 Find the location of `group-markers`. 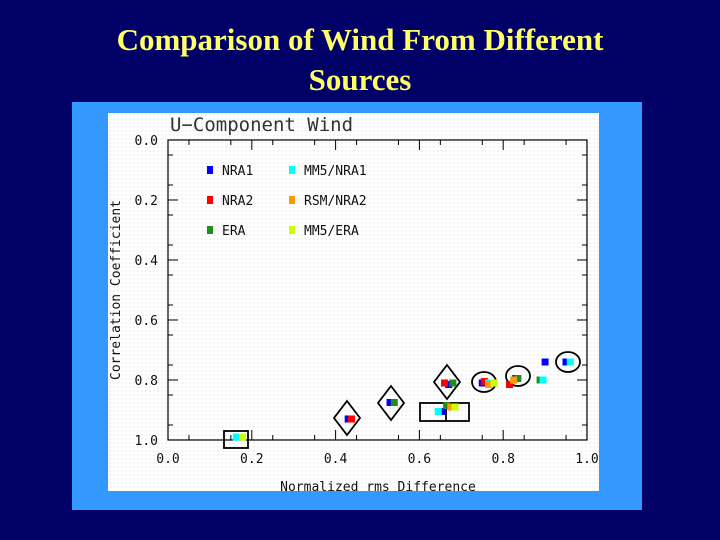

group-markers is located at coordinates (402, 400).